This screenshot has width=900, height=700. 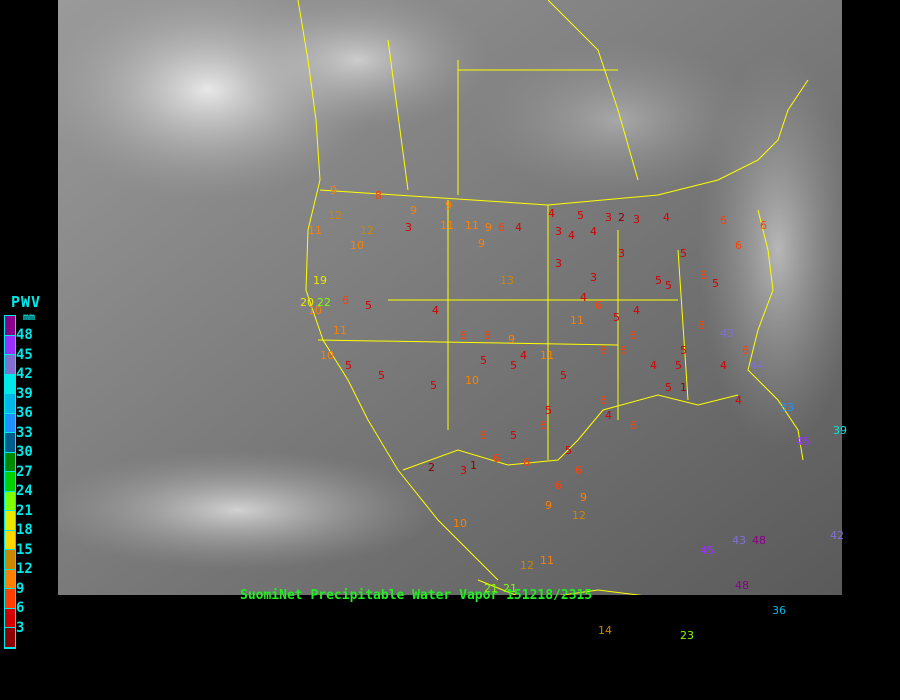 I want to click on station-pwv-value: 14, so click(x=605, y=630).